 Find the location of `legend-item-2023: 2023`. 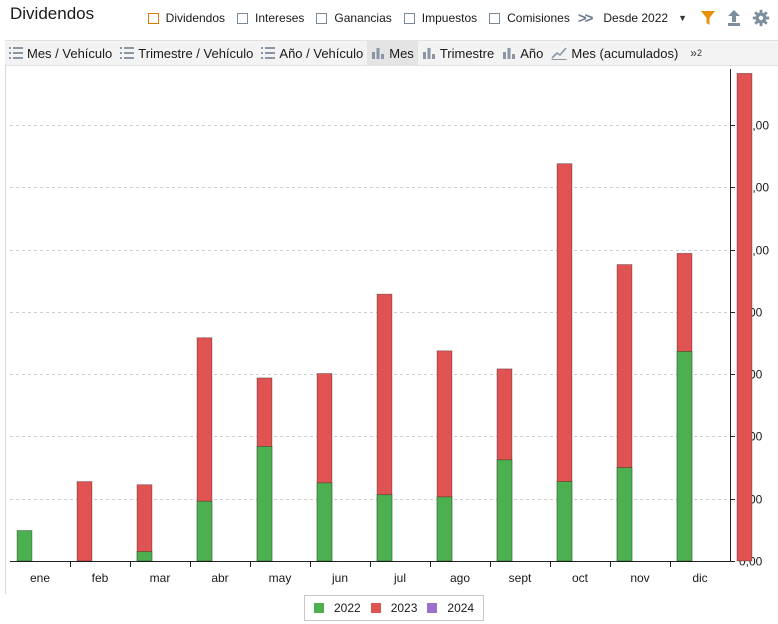

legend-item-2023: 2023 is located at coordinates (394, 608).